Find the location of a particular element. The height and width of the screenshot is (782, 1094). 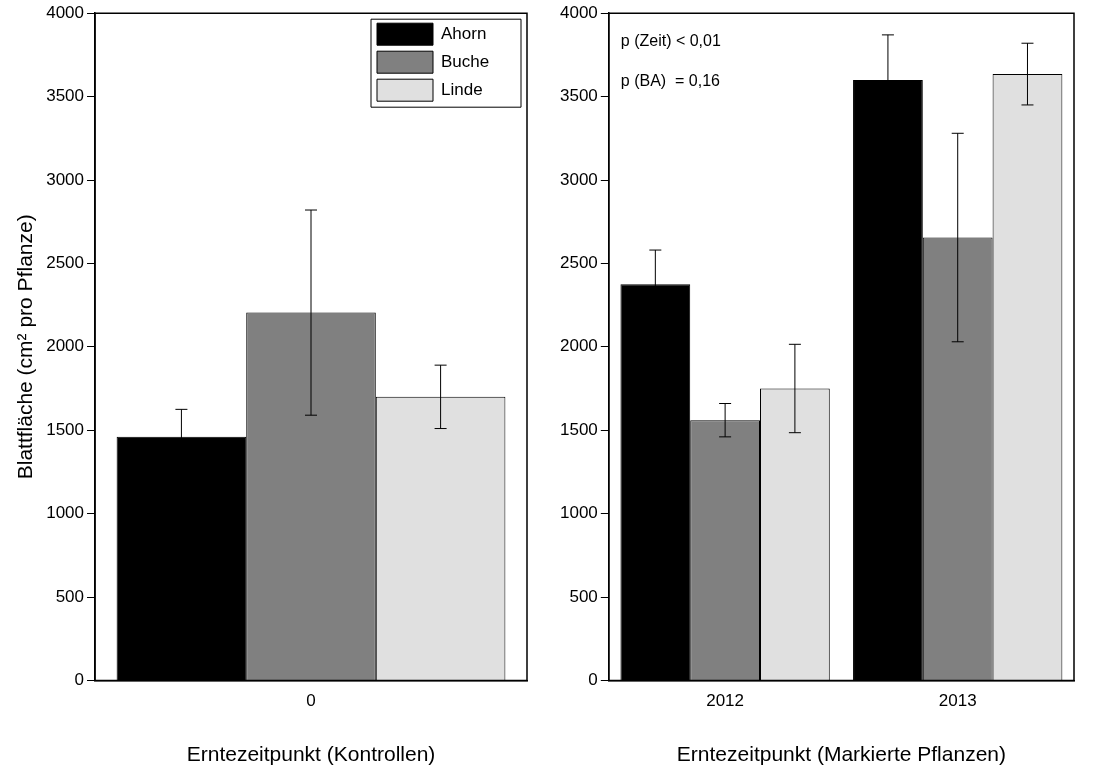

legend-label: Buche is located at coordinates (465, 61).